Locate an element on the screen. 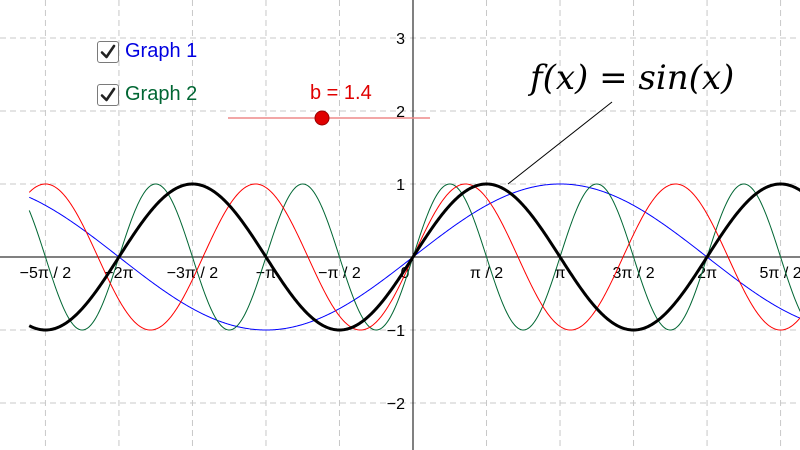 The image size is (800, 450). x-tick-label: −5π / 2 is located at coordinates (46, 273).